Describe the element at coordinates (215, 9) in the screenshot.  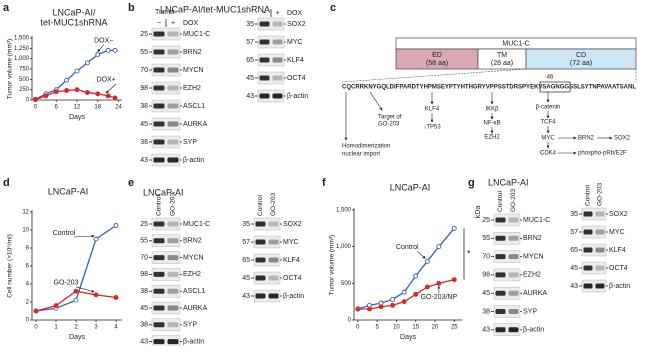
I see `blot-title: LNCaP-AI/tet-MUC1shRNA` at that location.